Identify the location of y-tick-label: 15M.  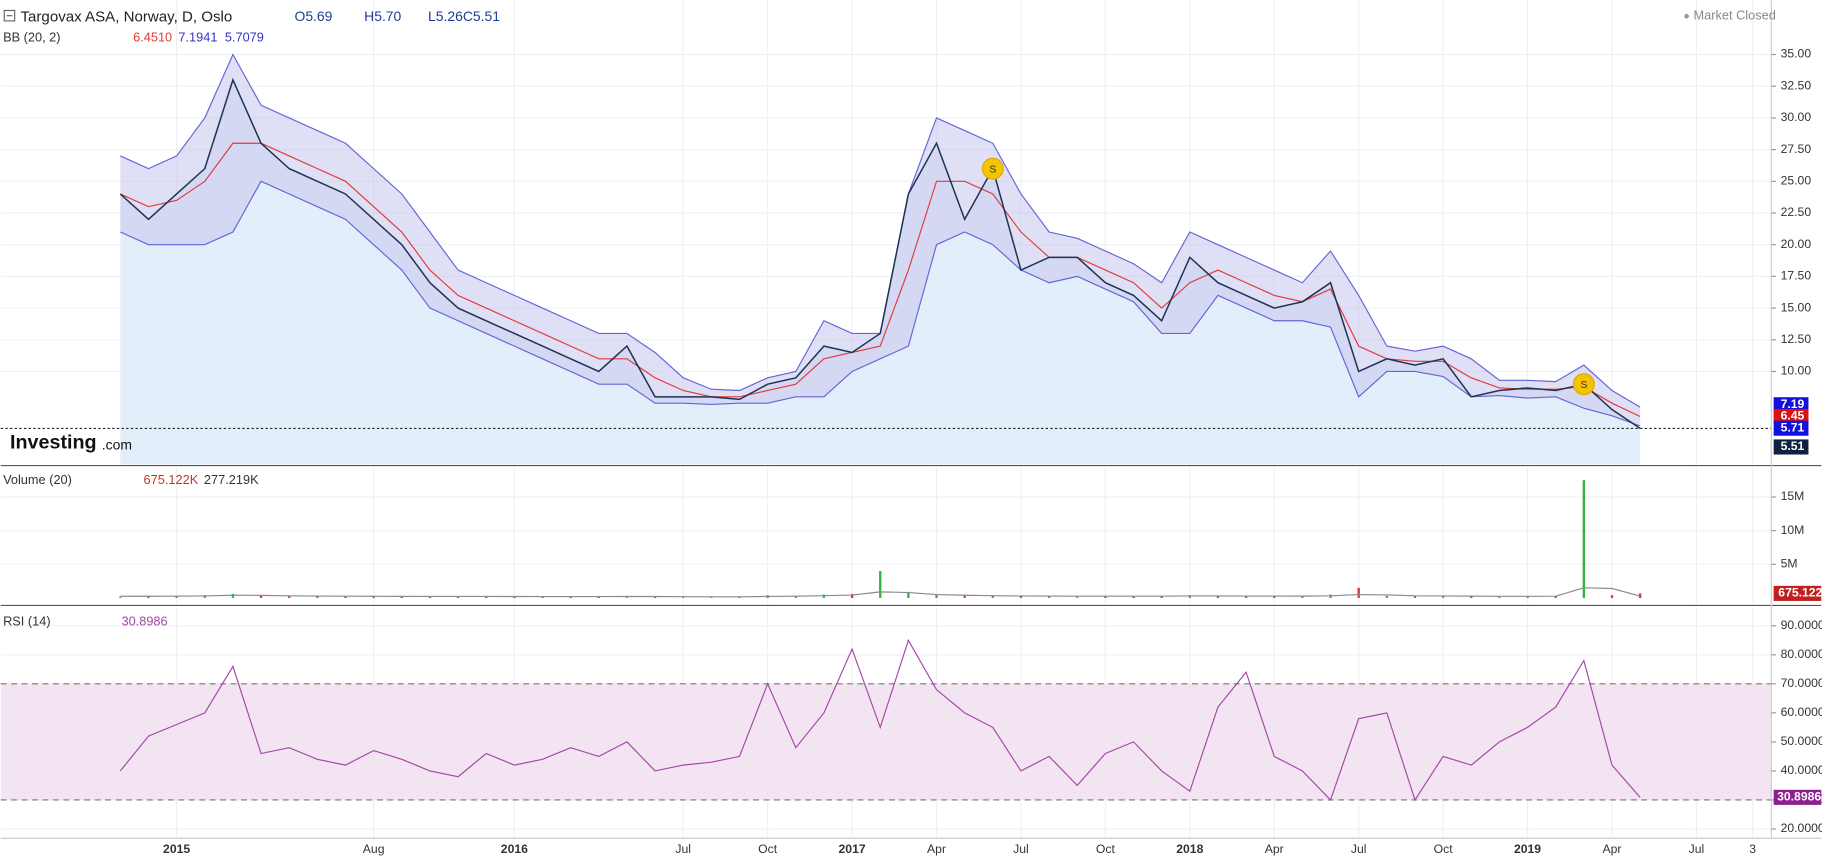
(1793, 496).